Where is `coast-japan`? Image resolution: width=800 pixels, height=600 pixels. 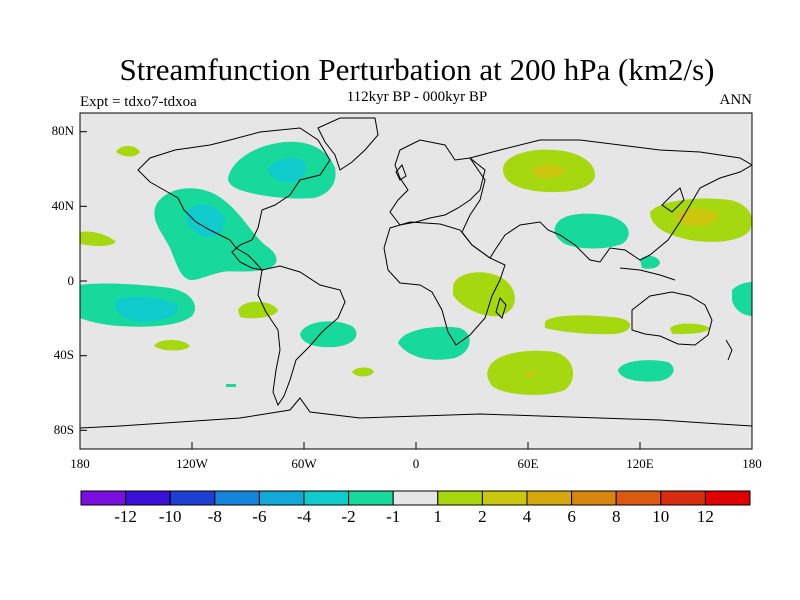
coast-japan is located at coordinates (673, 200).